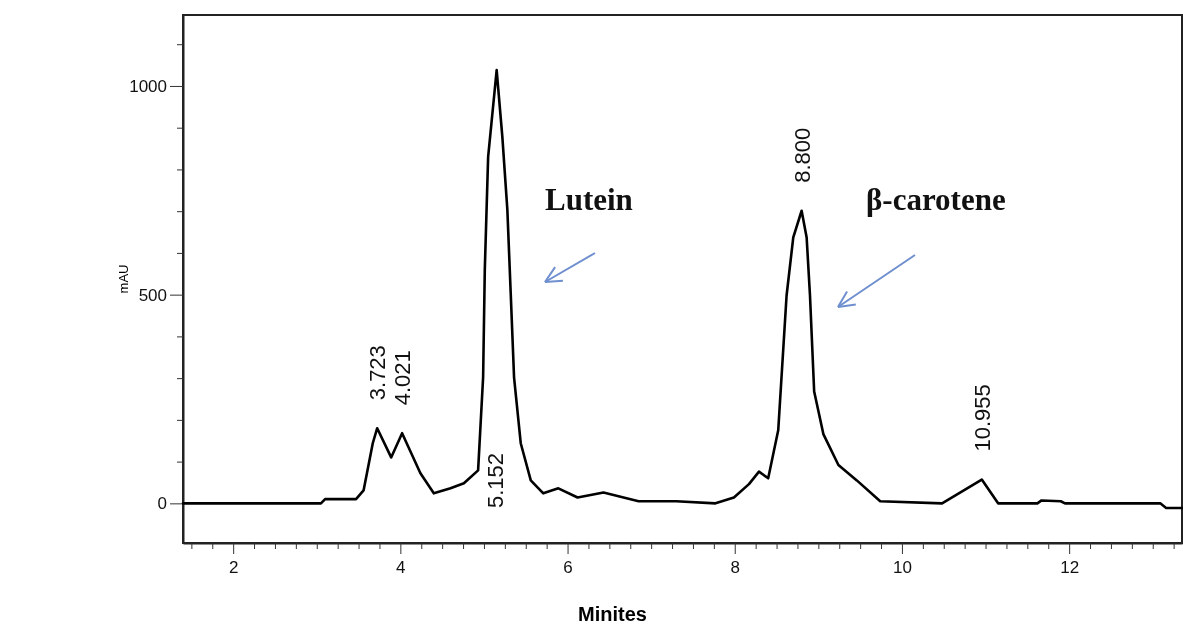 This screenshot has width=1183, height=635. What do you see at coordinates (495, 480) in the screenshot?
I see `annotation: 5.152` at bounding box center [495, 480].